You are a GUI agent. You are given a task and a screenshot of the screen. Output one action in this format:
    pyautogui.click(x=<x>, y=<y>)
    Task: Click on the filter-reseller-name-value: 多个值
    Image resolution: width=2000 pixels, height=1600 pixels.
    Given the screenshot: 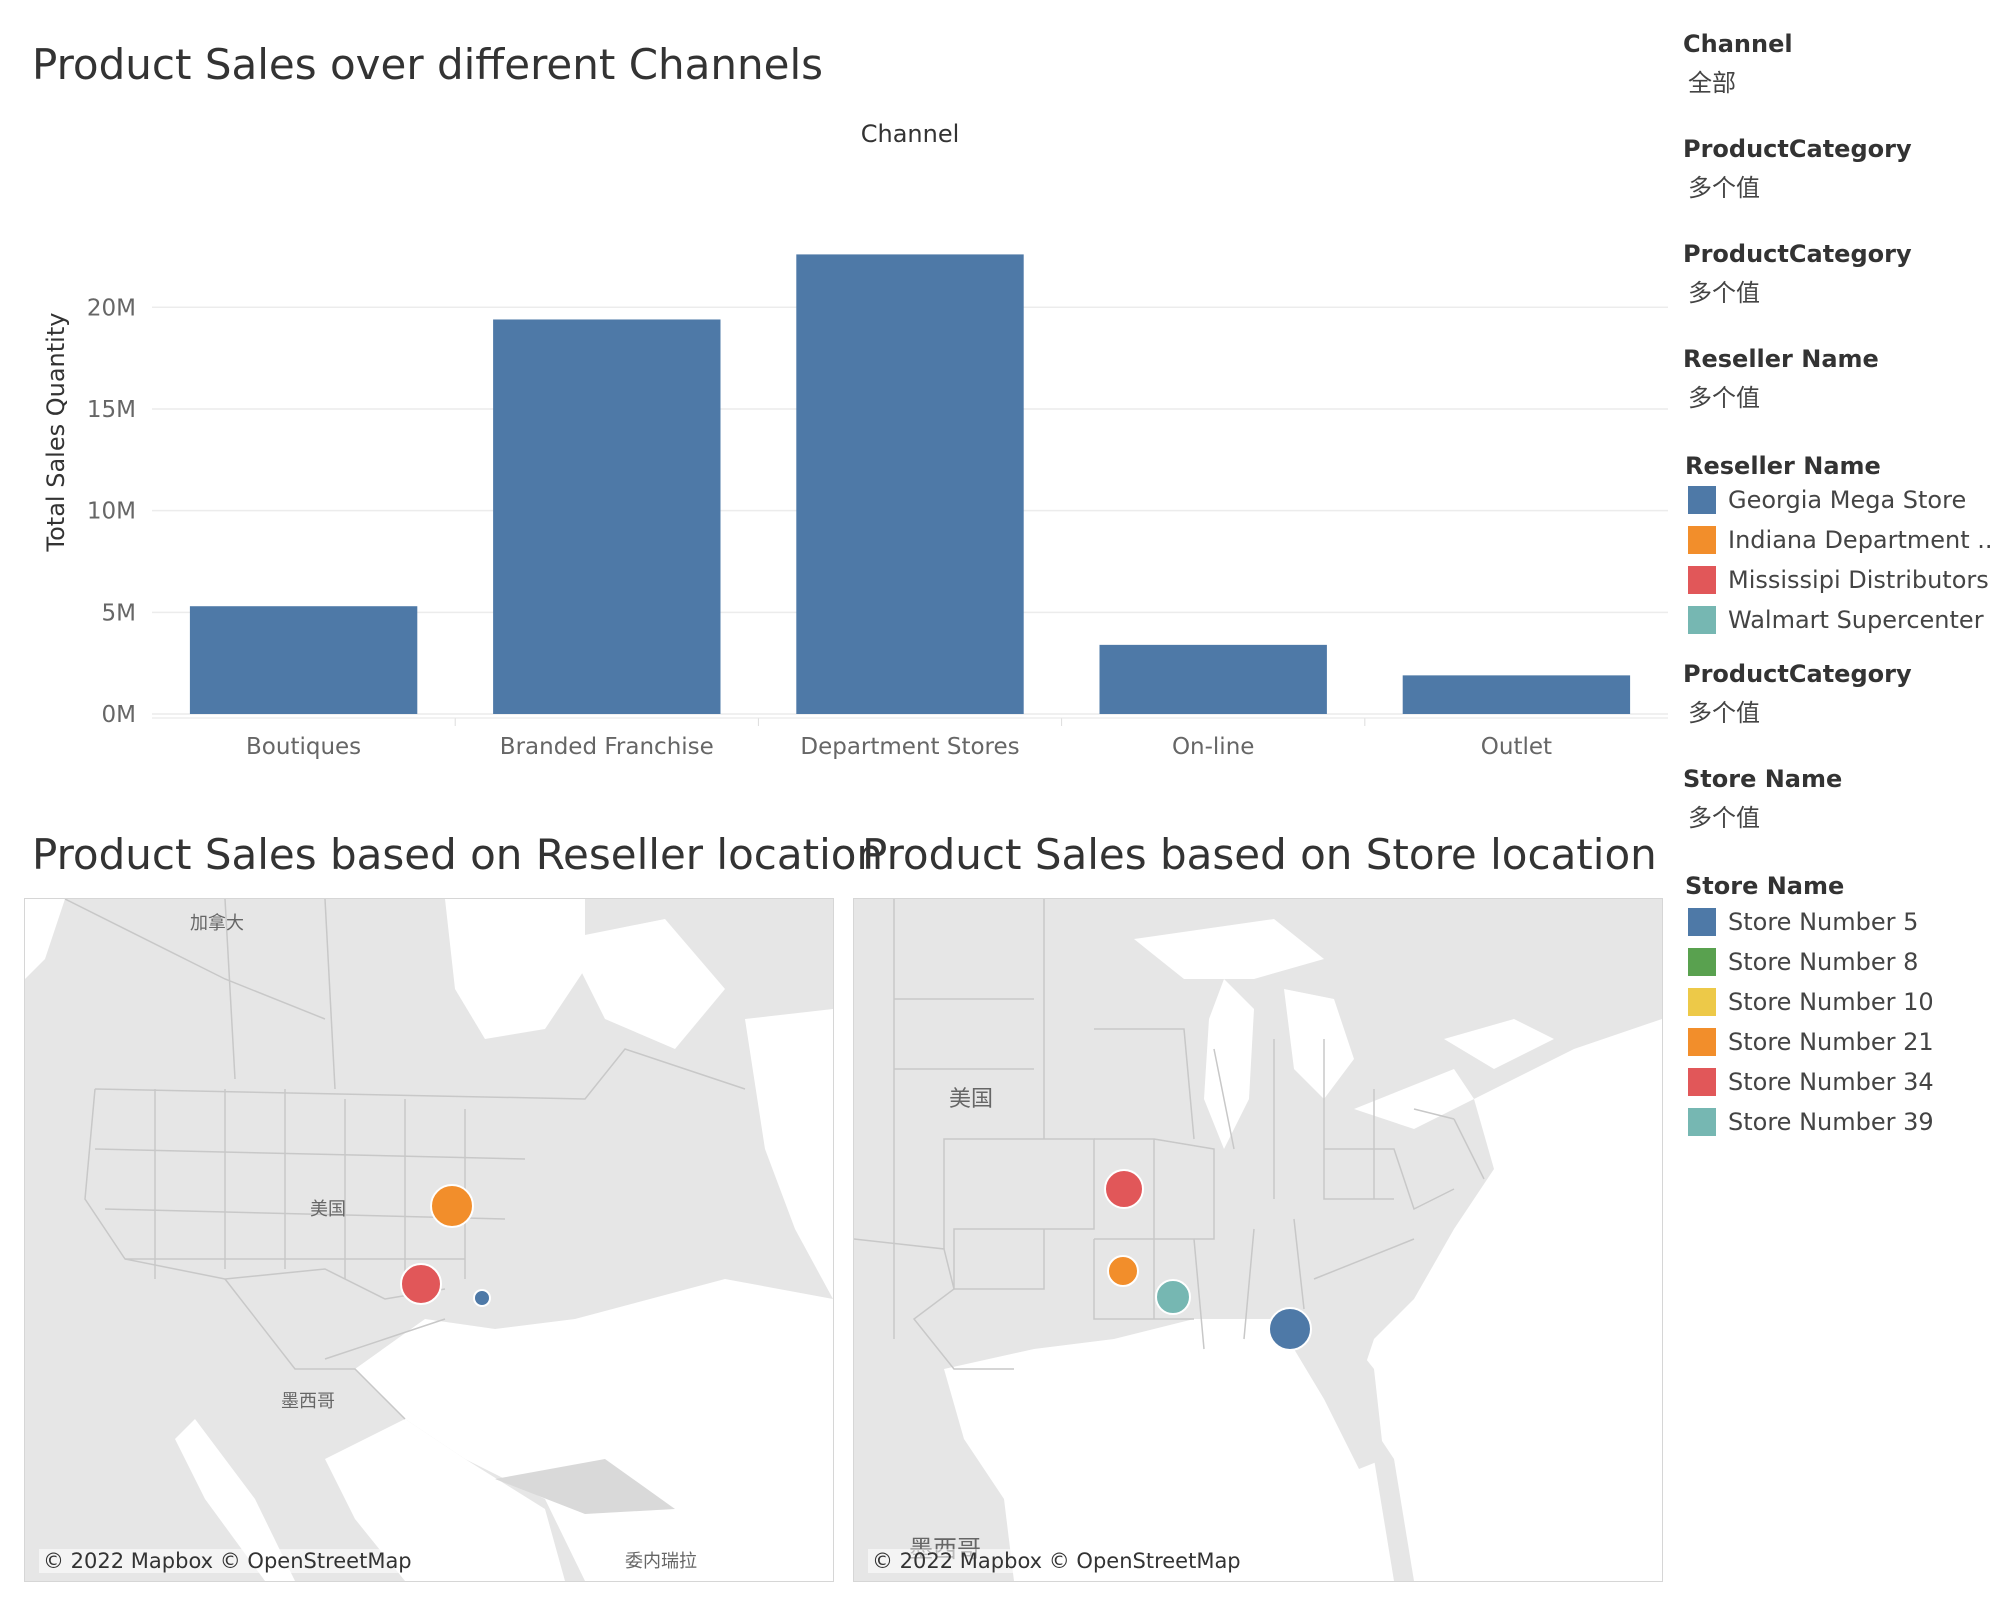 What is the action you would take?
    pyautogui.click(x=1724, y=398)
    